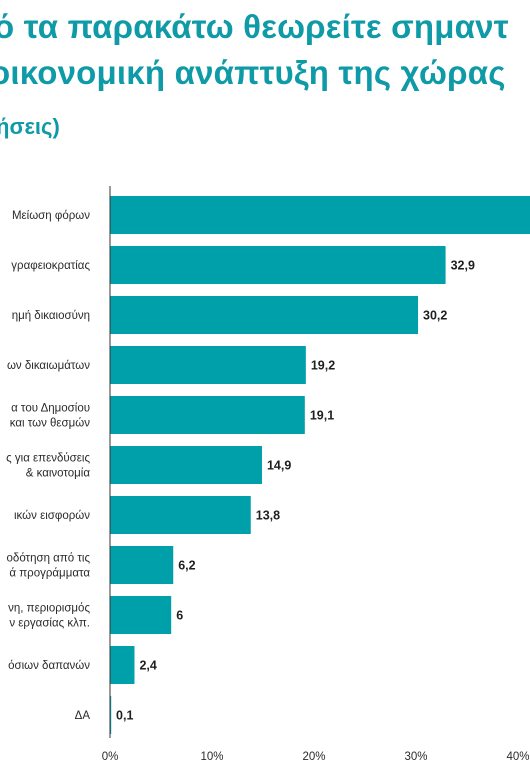 The image size is (530, 776). Describe the element at coordinates (322, 416) in the screenshot. I see `data-label: 19,1` at that location.